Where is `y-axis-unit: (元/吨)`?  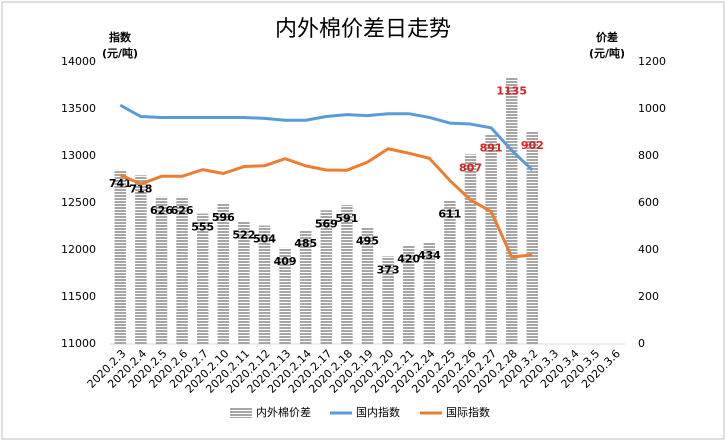
y-axis-unit: (元/吨) is located at coordinates (120, 53).